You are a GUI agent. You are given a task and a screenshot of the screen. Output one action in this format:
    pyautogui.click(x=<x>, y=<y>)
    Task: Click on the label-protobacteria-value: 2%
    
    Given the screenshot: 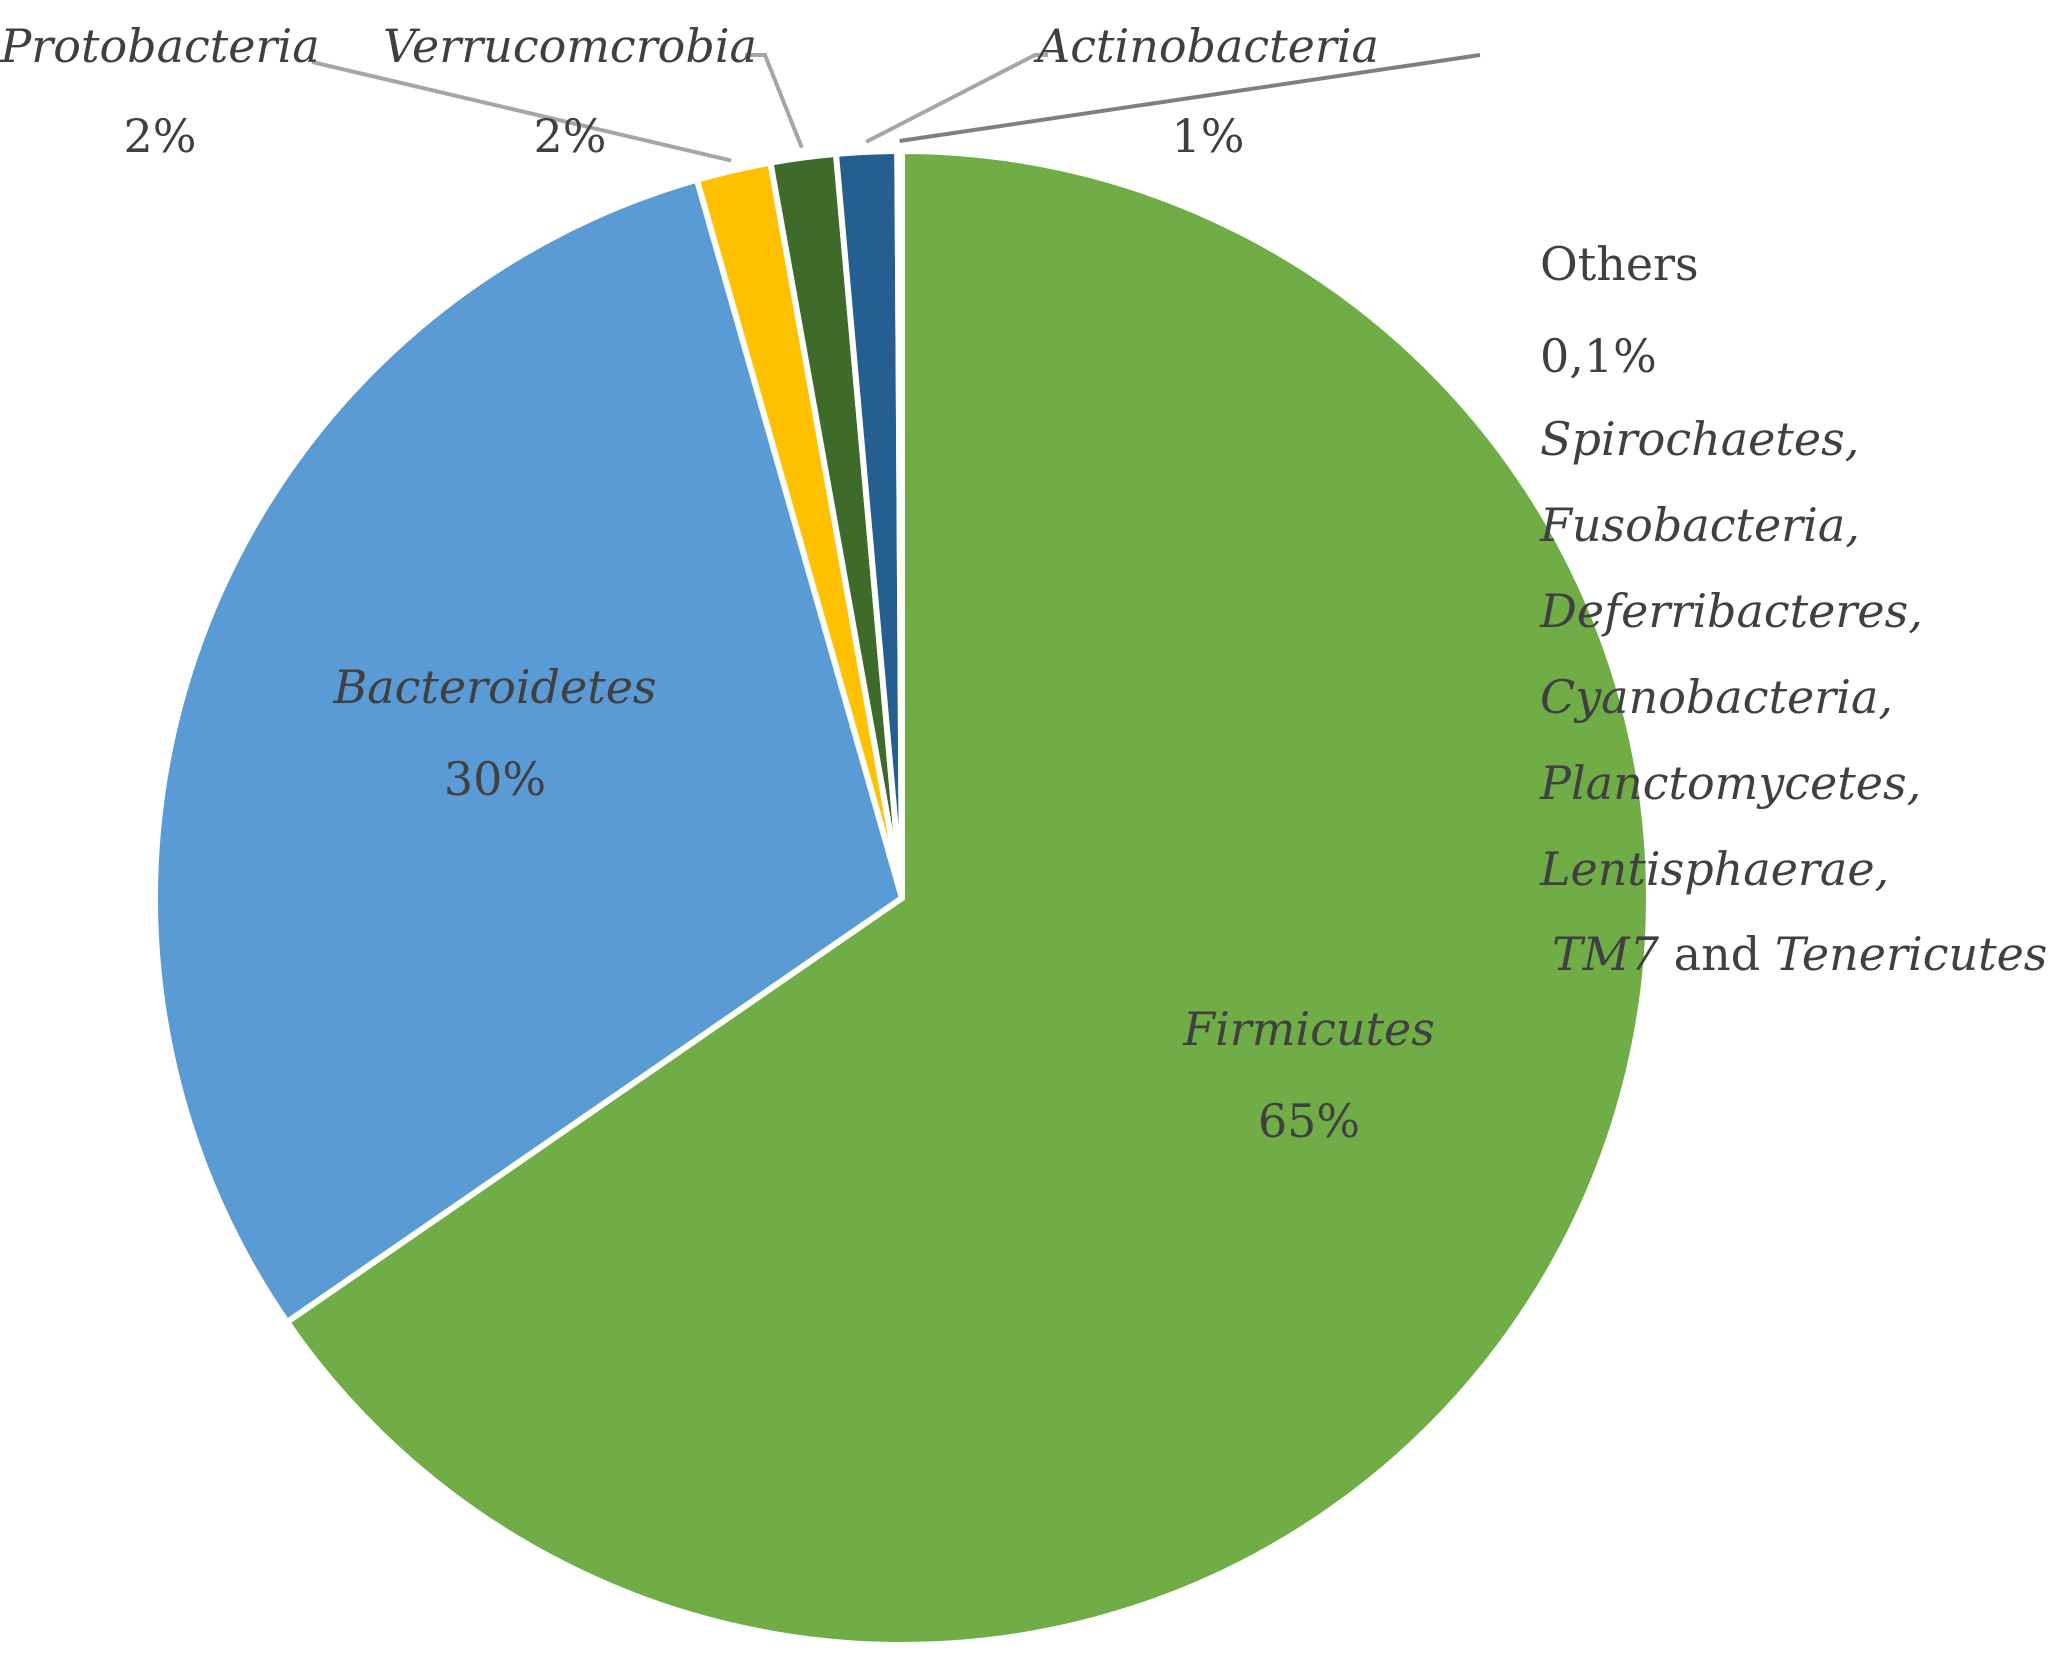 What is the action you would take?
    pyautogui.click(x=160, y=136)
    